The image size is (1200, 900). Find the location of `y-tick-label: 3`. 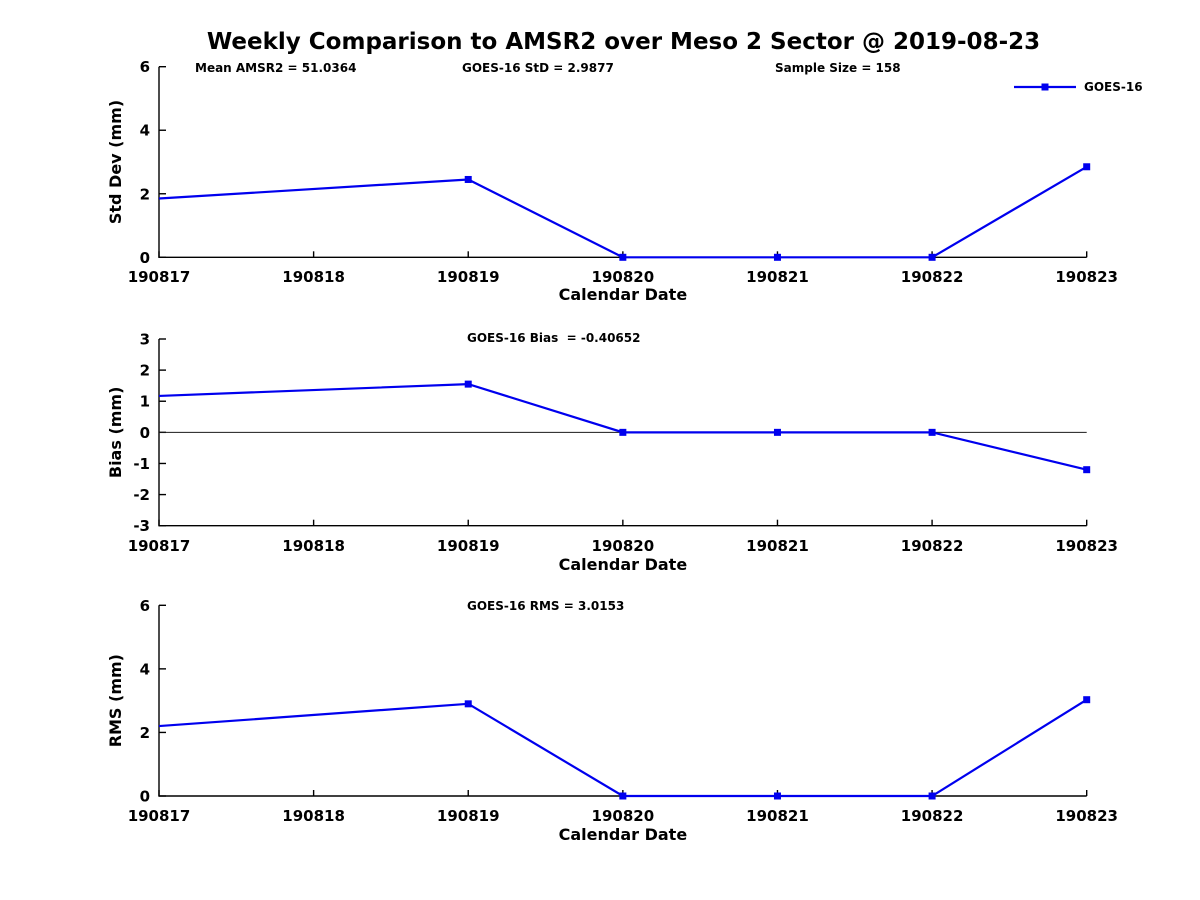

y-tick-label: 3 is located at coordinates (145, 340).